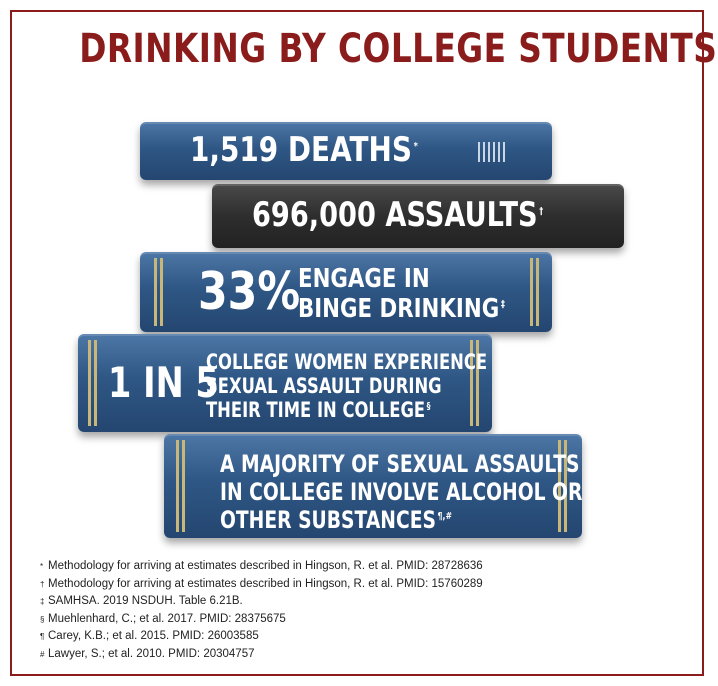 This screenshot has width=718, height=686. I want to click on one-in-five-line-3: THEIR TIME IN COLLEGE §, so click(318, 410).